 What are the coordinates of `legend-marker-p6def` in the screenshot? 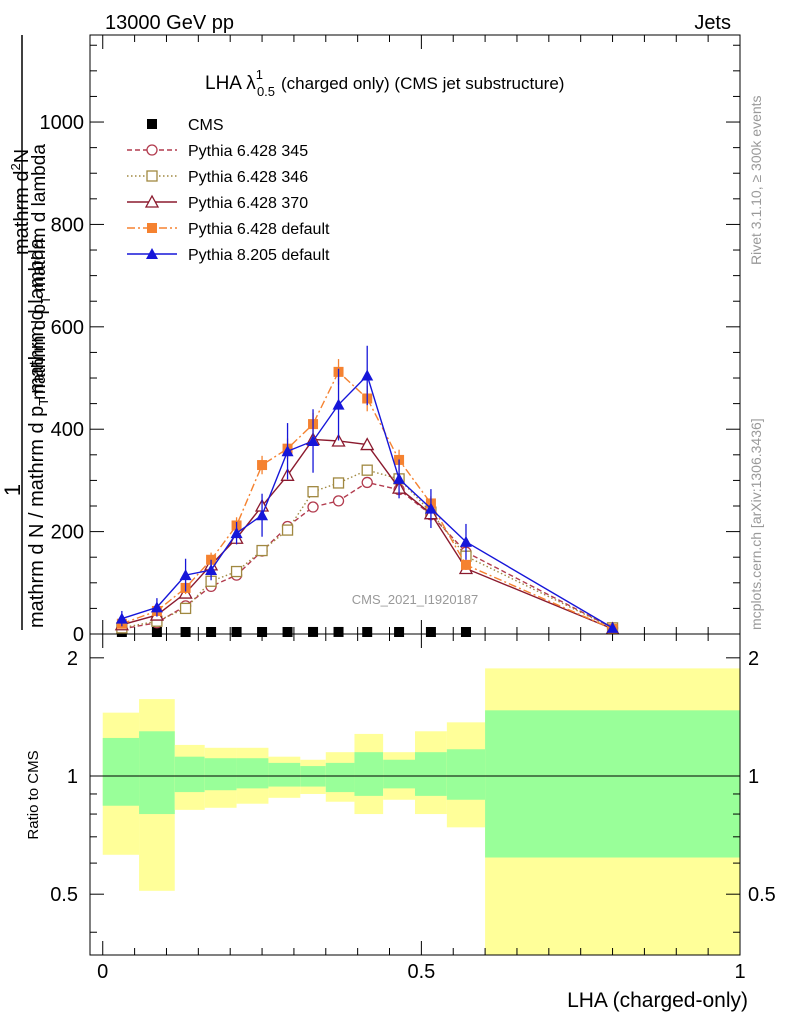 It's located at (152, 228).